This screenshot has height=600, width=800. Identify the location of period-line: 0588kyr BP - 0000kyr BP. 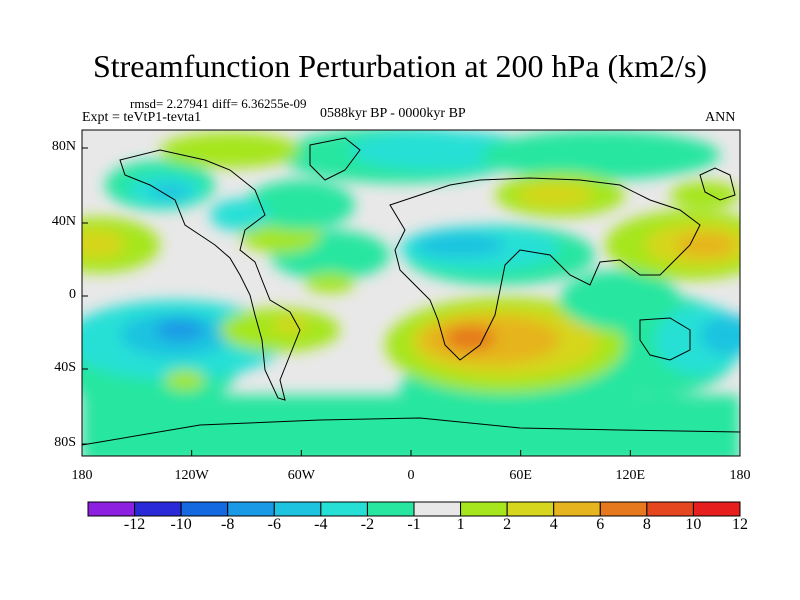
(393, 113).